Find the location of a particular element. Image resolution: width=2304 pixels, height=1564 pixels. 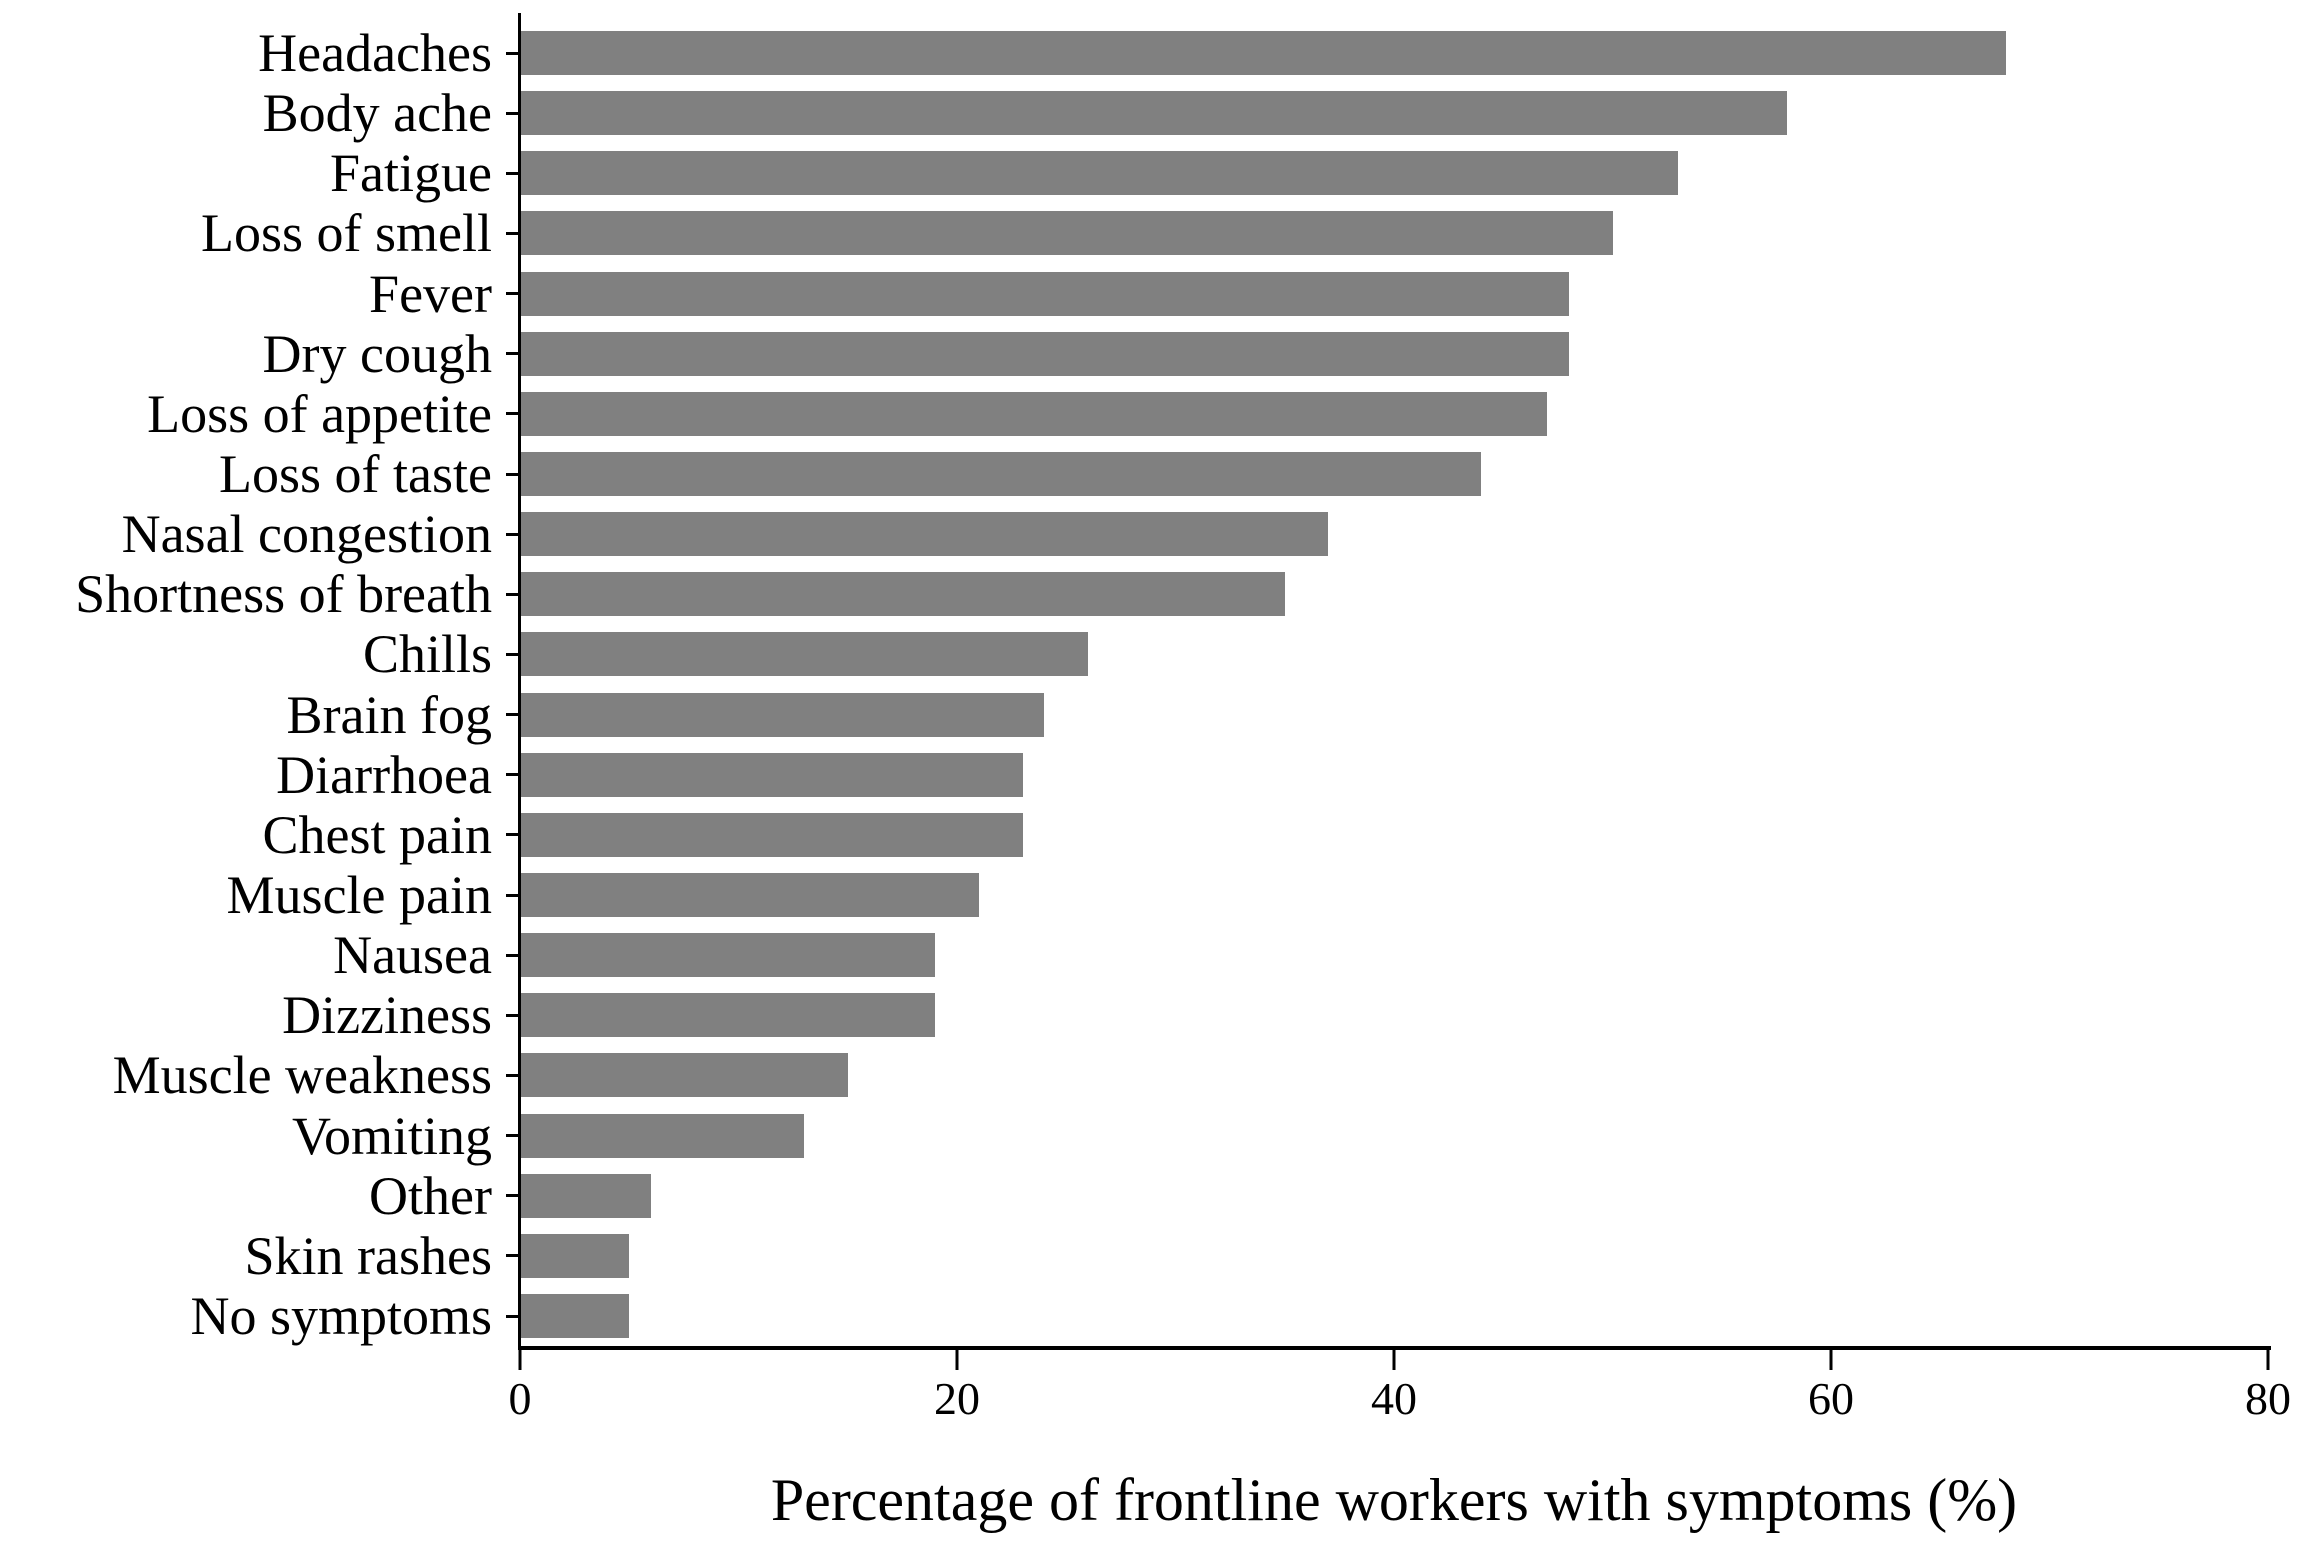

bar-row: Shortness of breath is located at coordinates (1134, 594).